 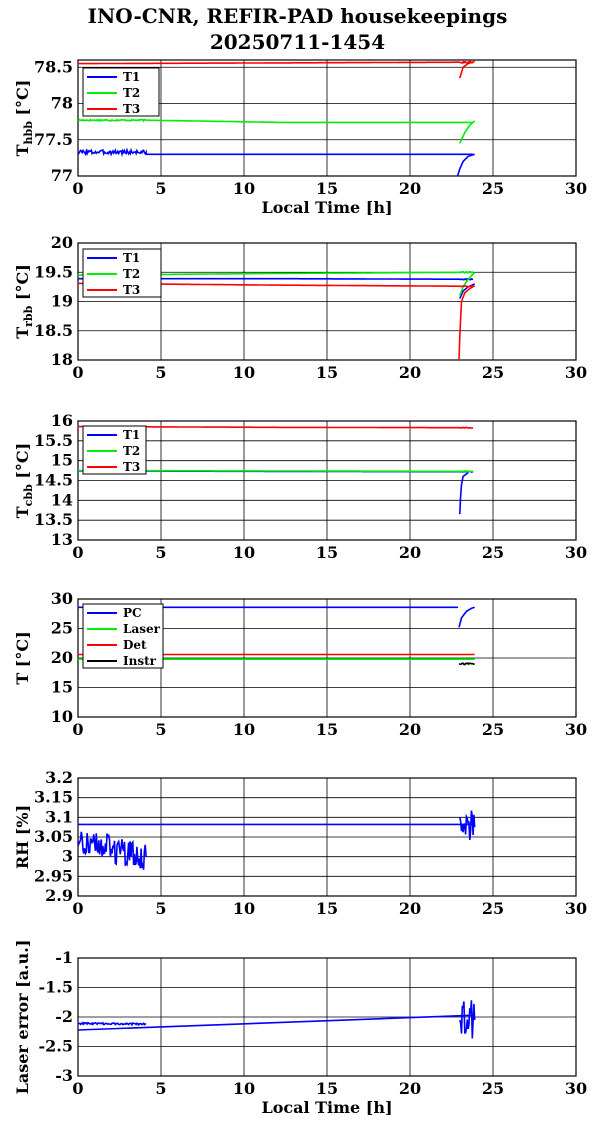 What do you see at coordinates (64, 957) in the screenshot?
I see `y-tick-label: -1` at bounding box center [64, 957].